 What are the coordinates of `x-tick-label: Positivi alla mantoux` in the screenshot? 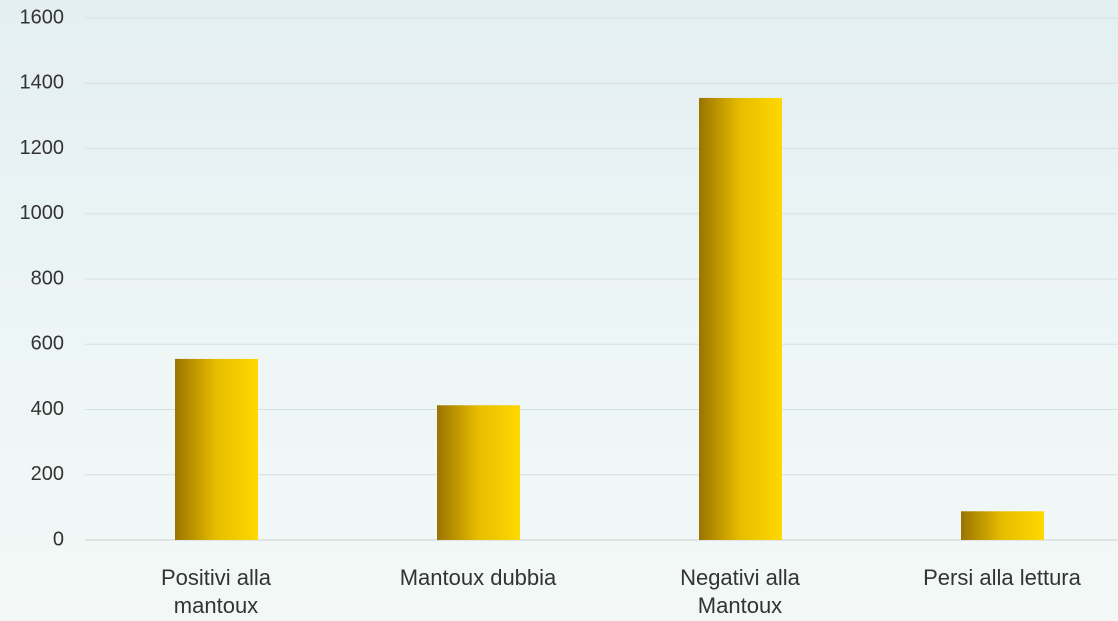 It's located at (216, 591).